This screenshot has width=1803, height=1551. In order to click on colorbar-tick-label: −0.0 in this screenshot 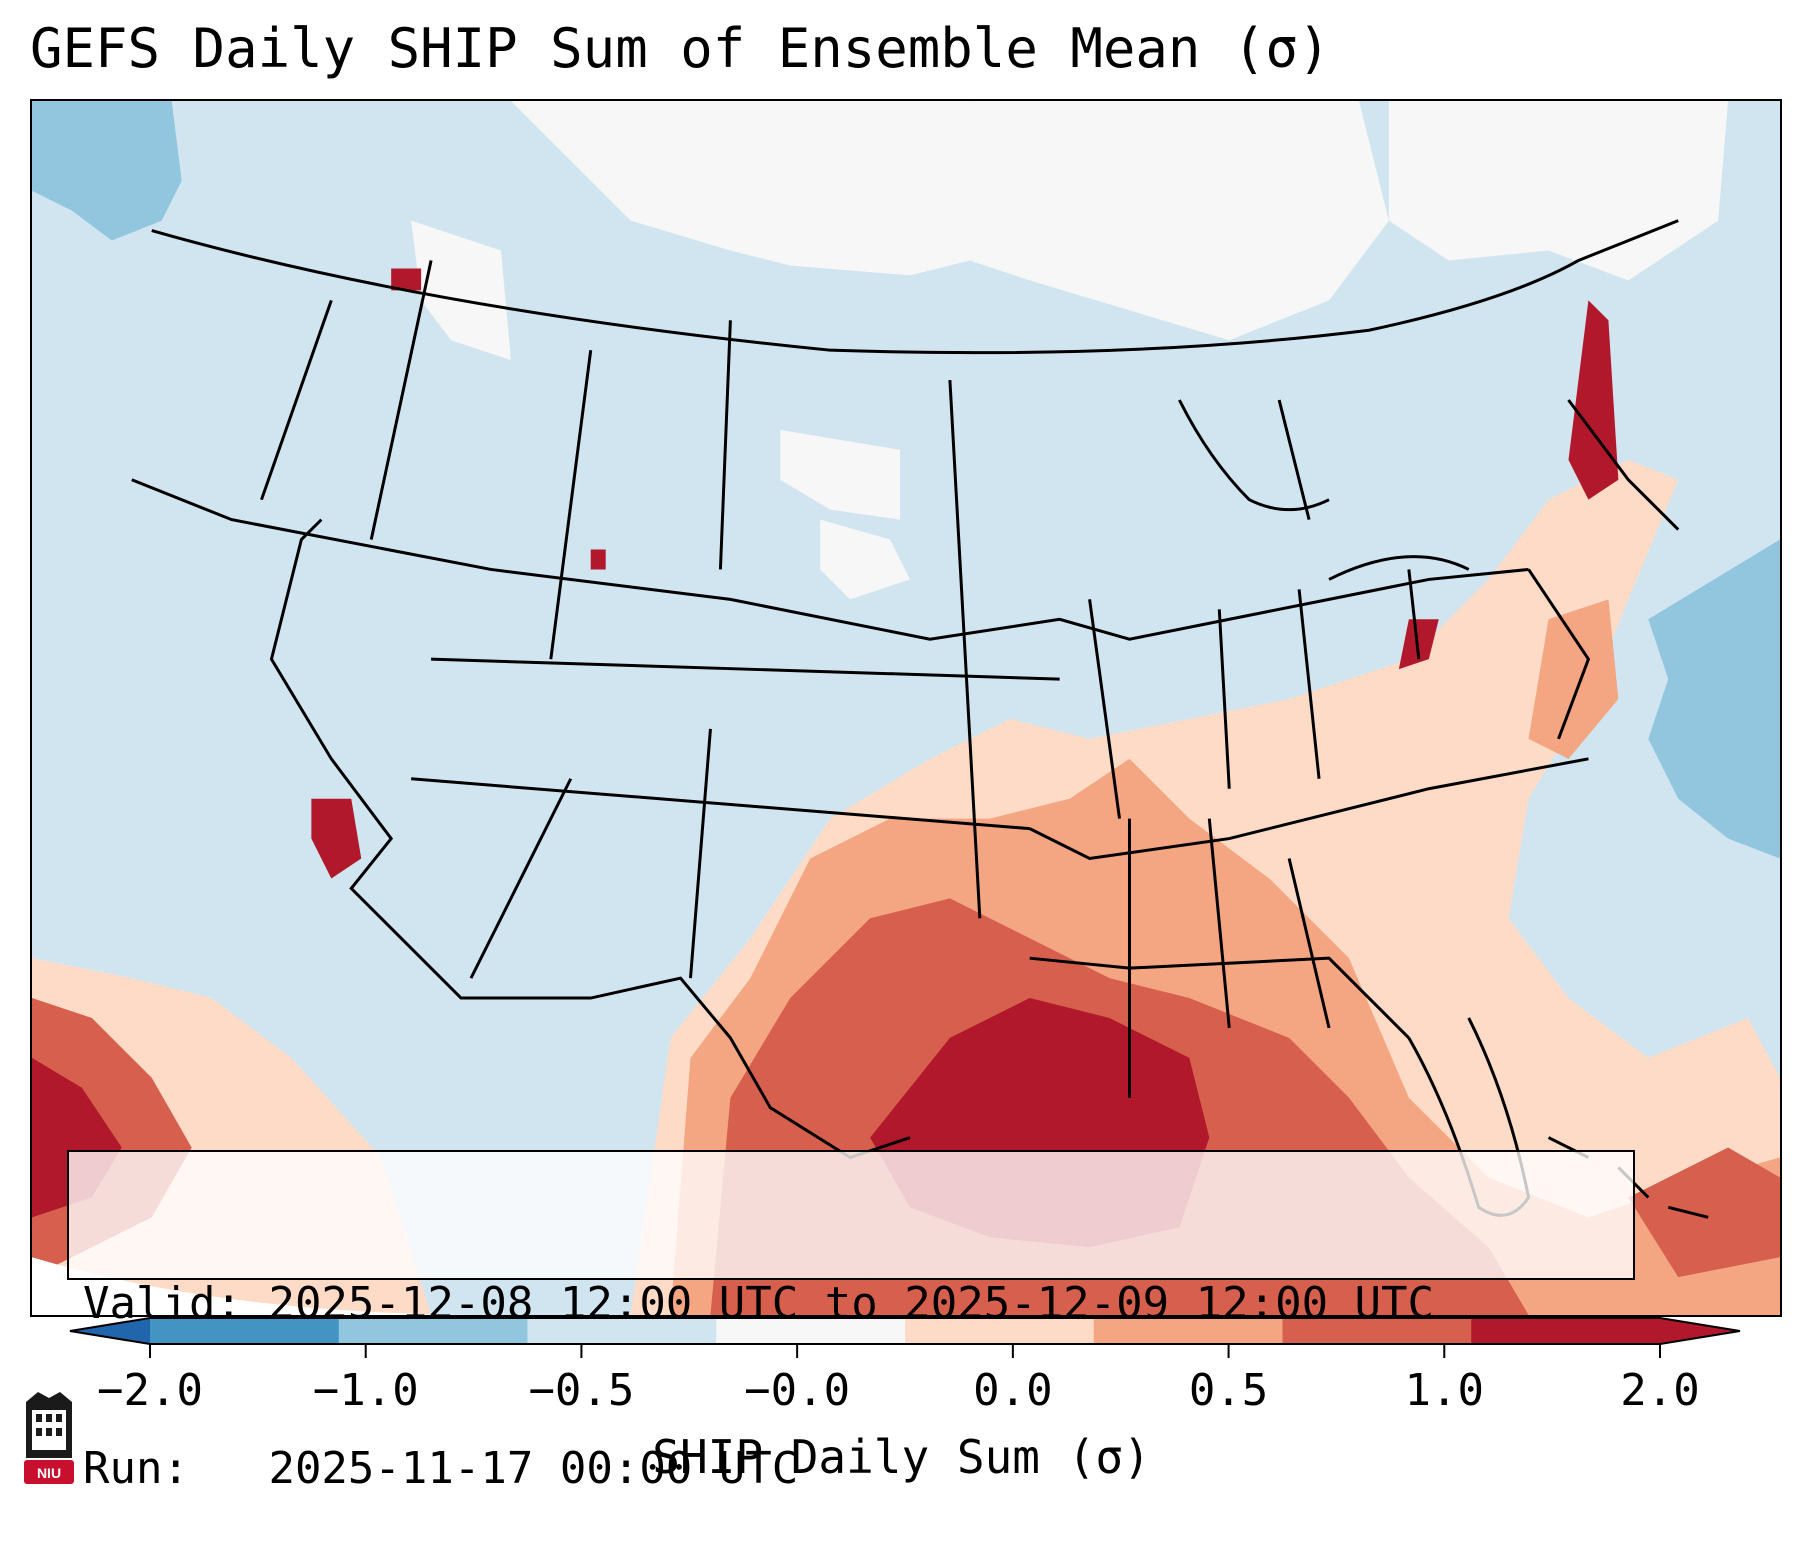, I will do `click(797, 1390)`.